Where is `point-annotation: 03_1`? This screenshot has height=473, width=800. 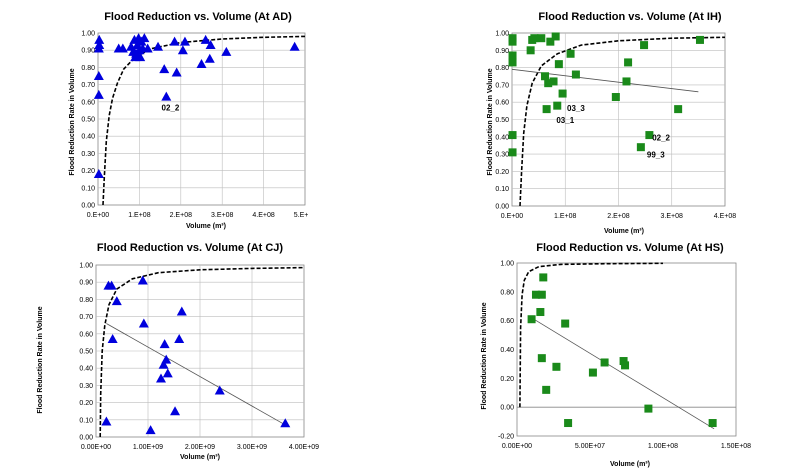
point-annotation: 03_1 is located at coordinates (565, 120).